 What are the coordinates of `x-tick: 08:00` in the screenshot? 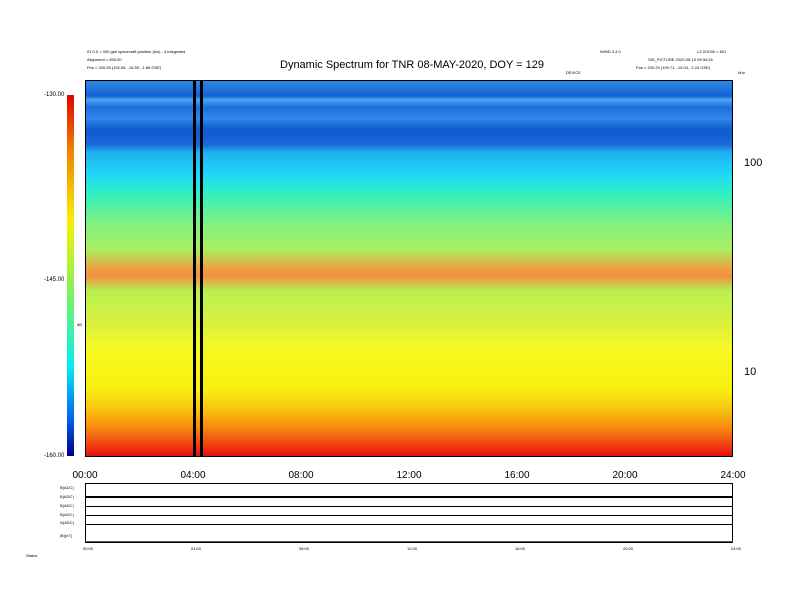 It's located at (301, 475).